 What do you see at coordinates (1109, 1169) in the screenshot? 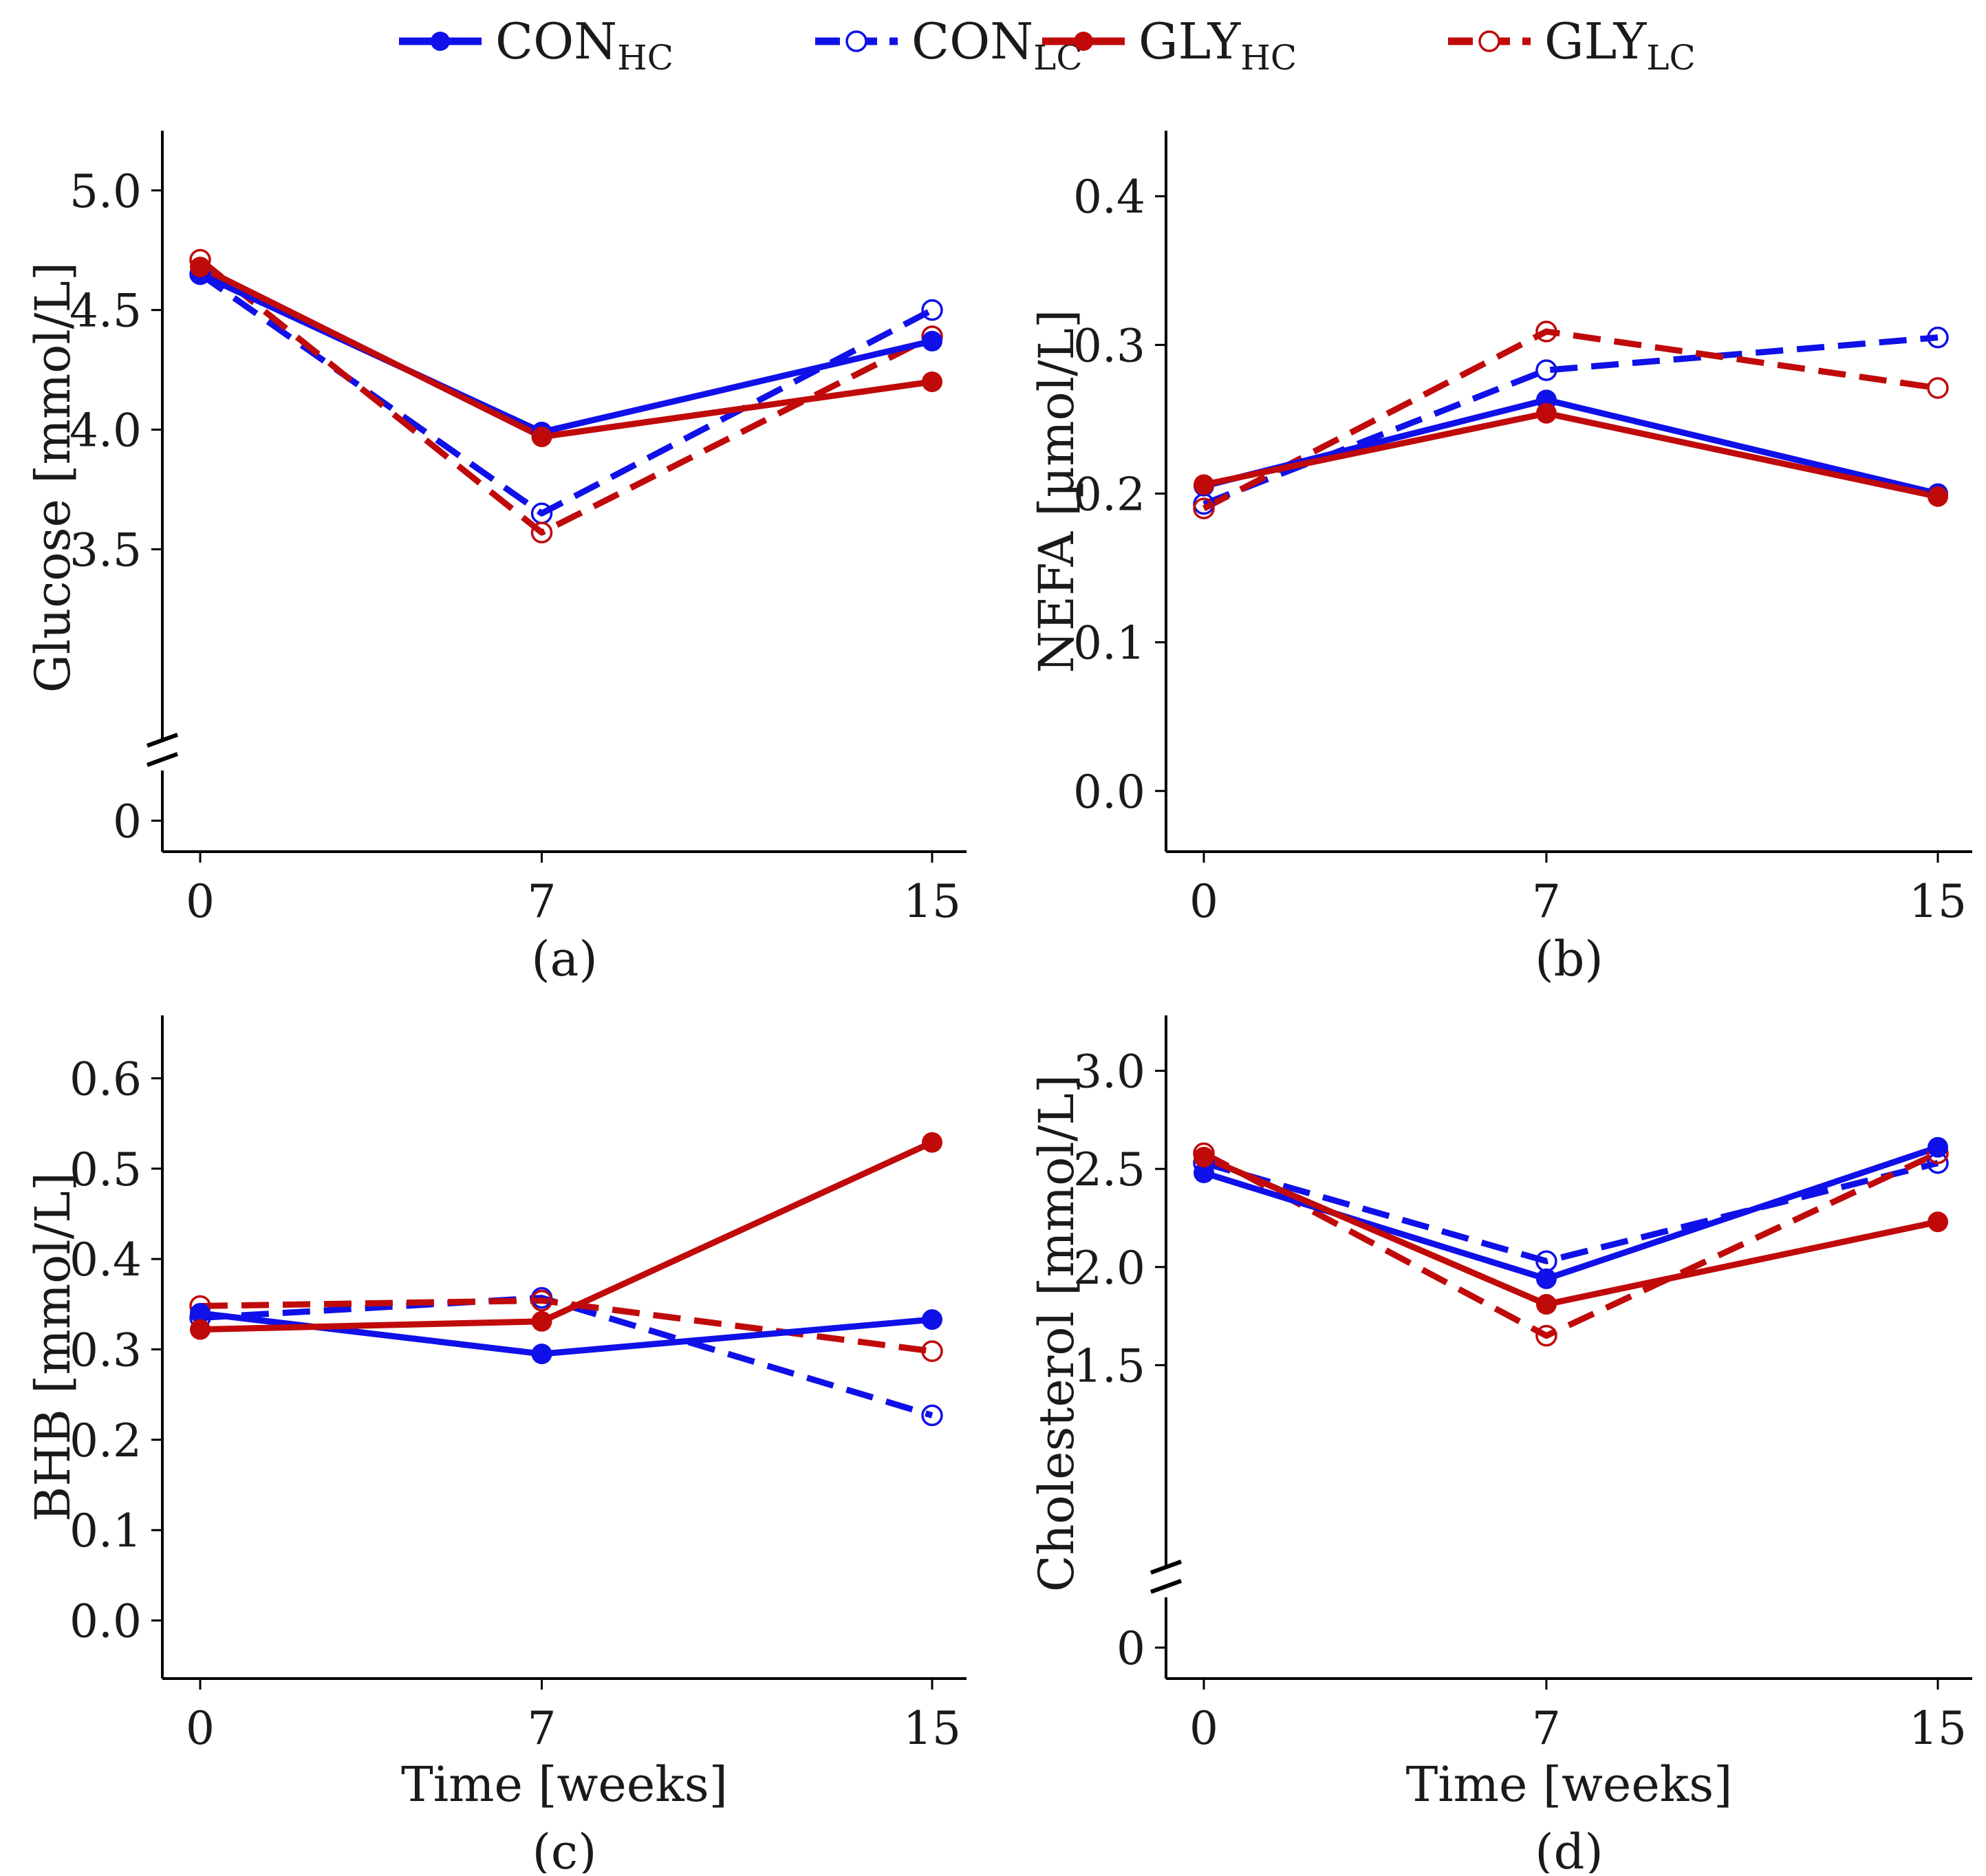
I see `y-tick-label: 2.5` at bounding box center [1109, 1169].